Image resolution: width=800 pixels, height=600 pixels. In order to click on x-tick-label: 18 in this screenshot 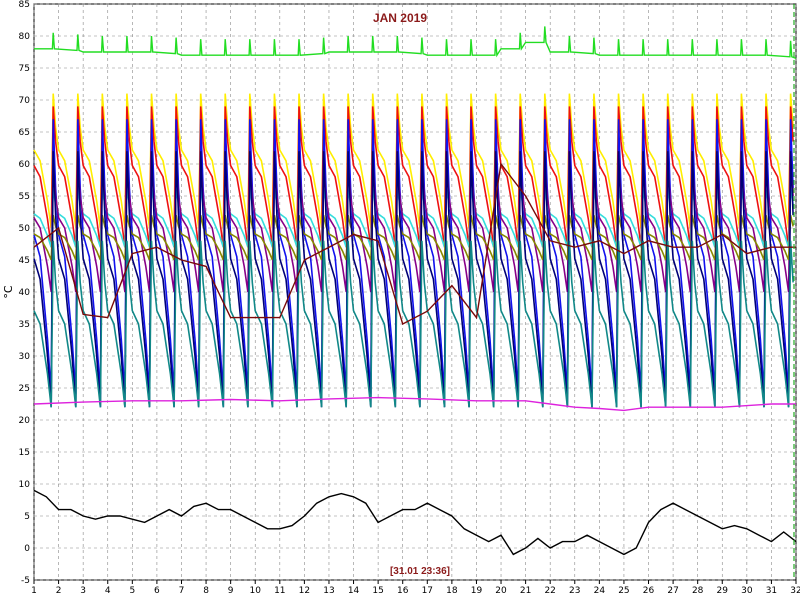, I will do `click(452, 591)`.